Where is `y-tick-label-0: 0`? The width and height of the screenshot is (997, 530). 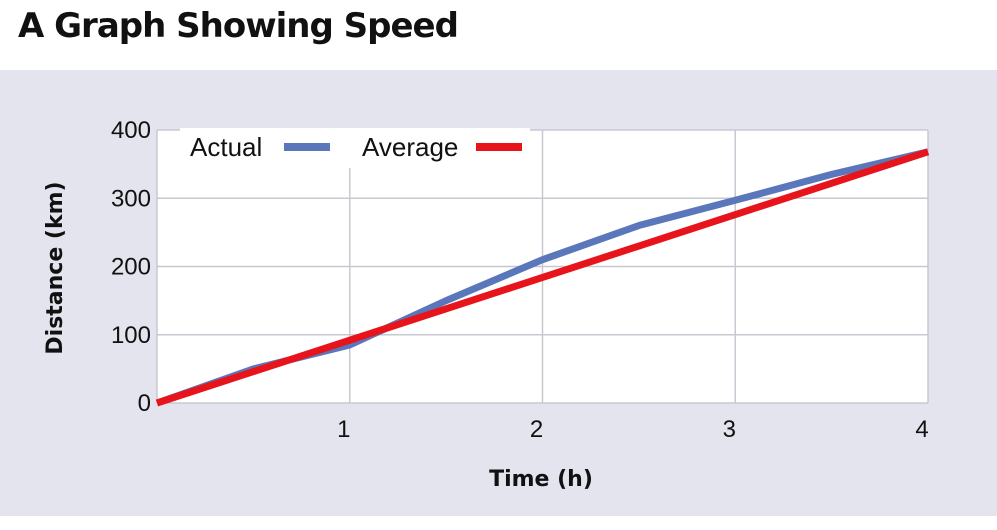 y-tick-label-0: 0 is located at coordinates (144, 403).